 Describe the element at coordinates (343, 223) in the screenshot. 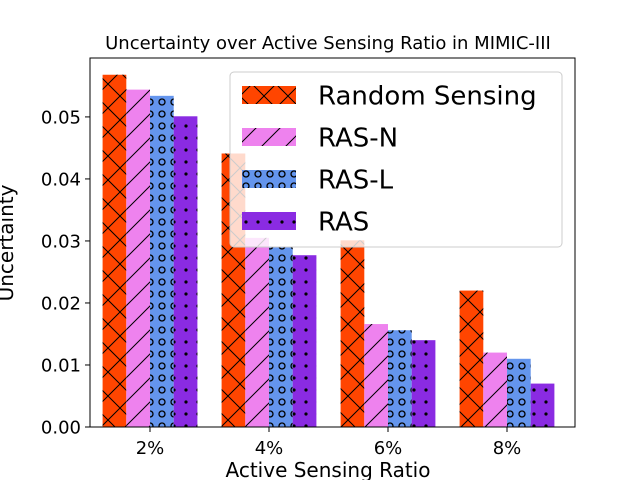

I see `legend-label: RAS` at that location.